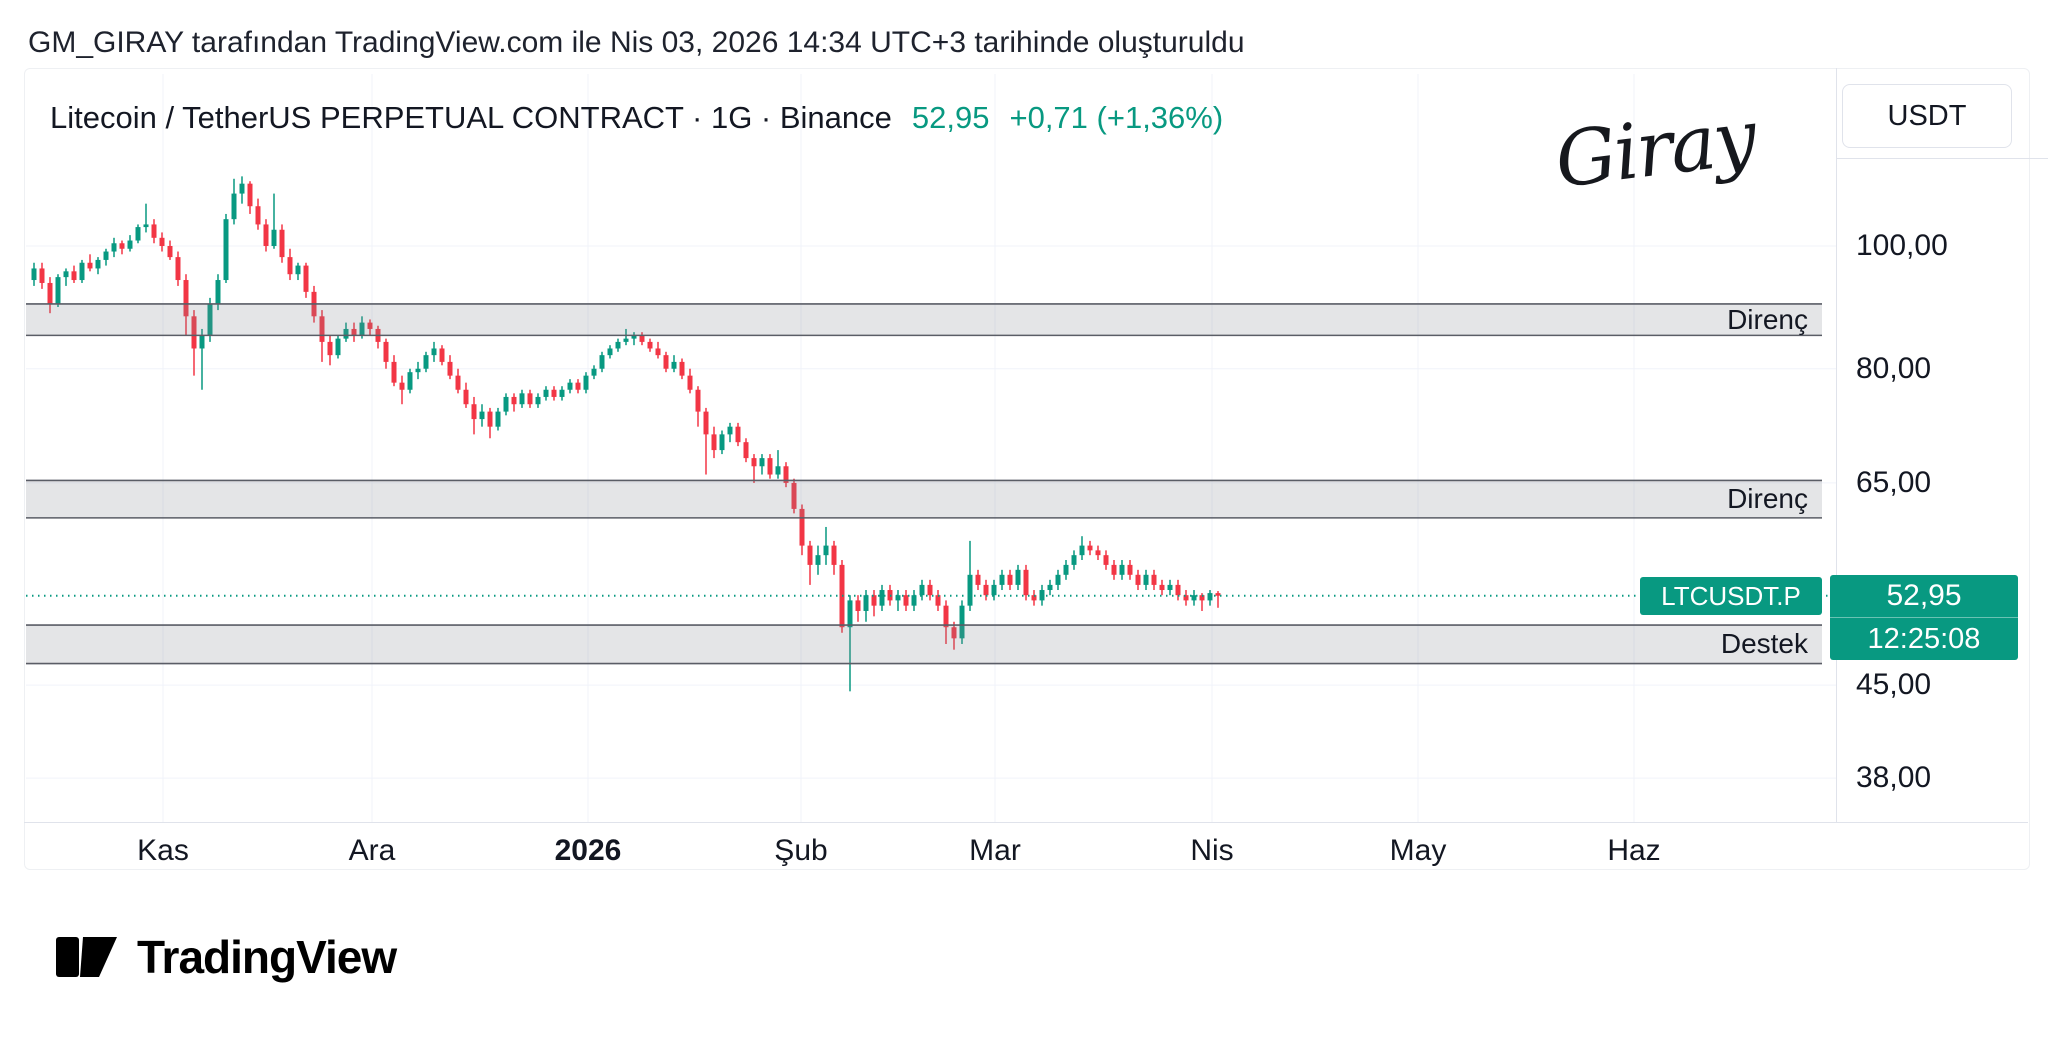 The image size is (2048, 1045). What do you see at coordinates (1026, 822) in the screenshot?
I see `time-axis-border` at bounding box center [1026, 822].